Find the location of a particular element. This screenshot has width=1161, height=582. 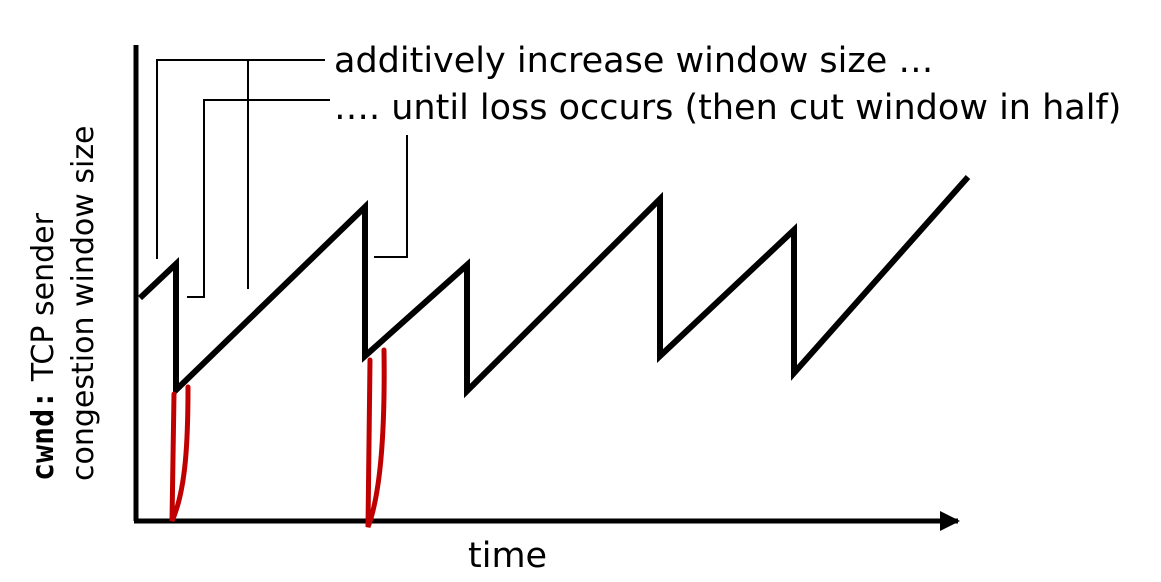

leader-line-loss-right is located at coordinates (391, 196).